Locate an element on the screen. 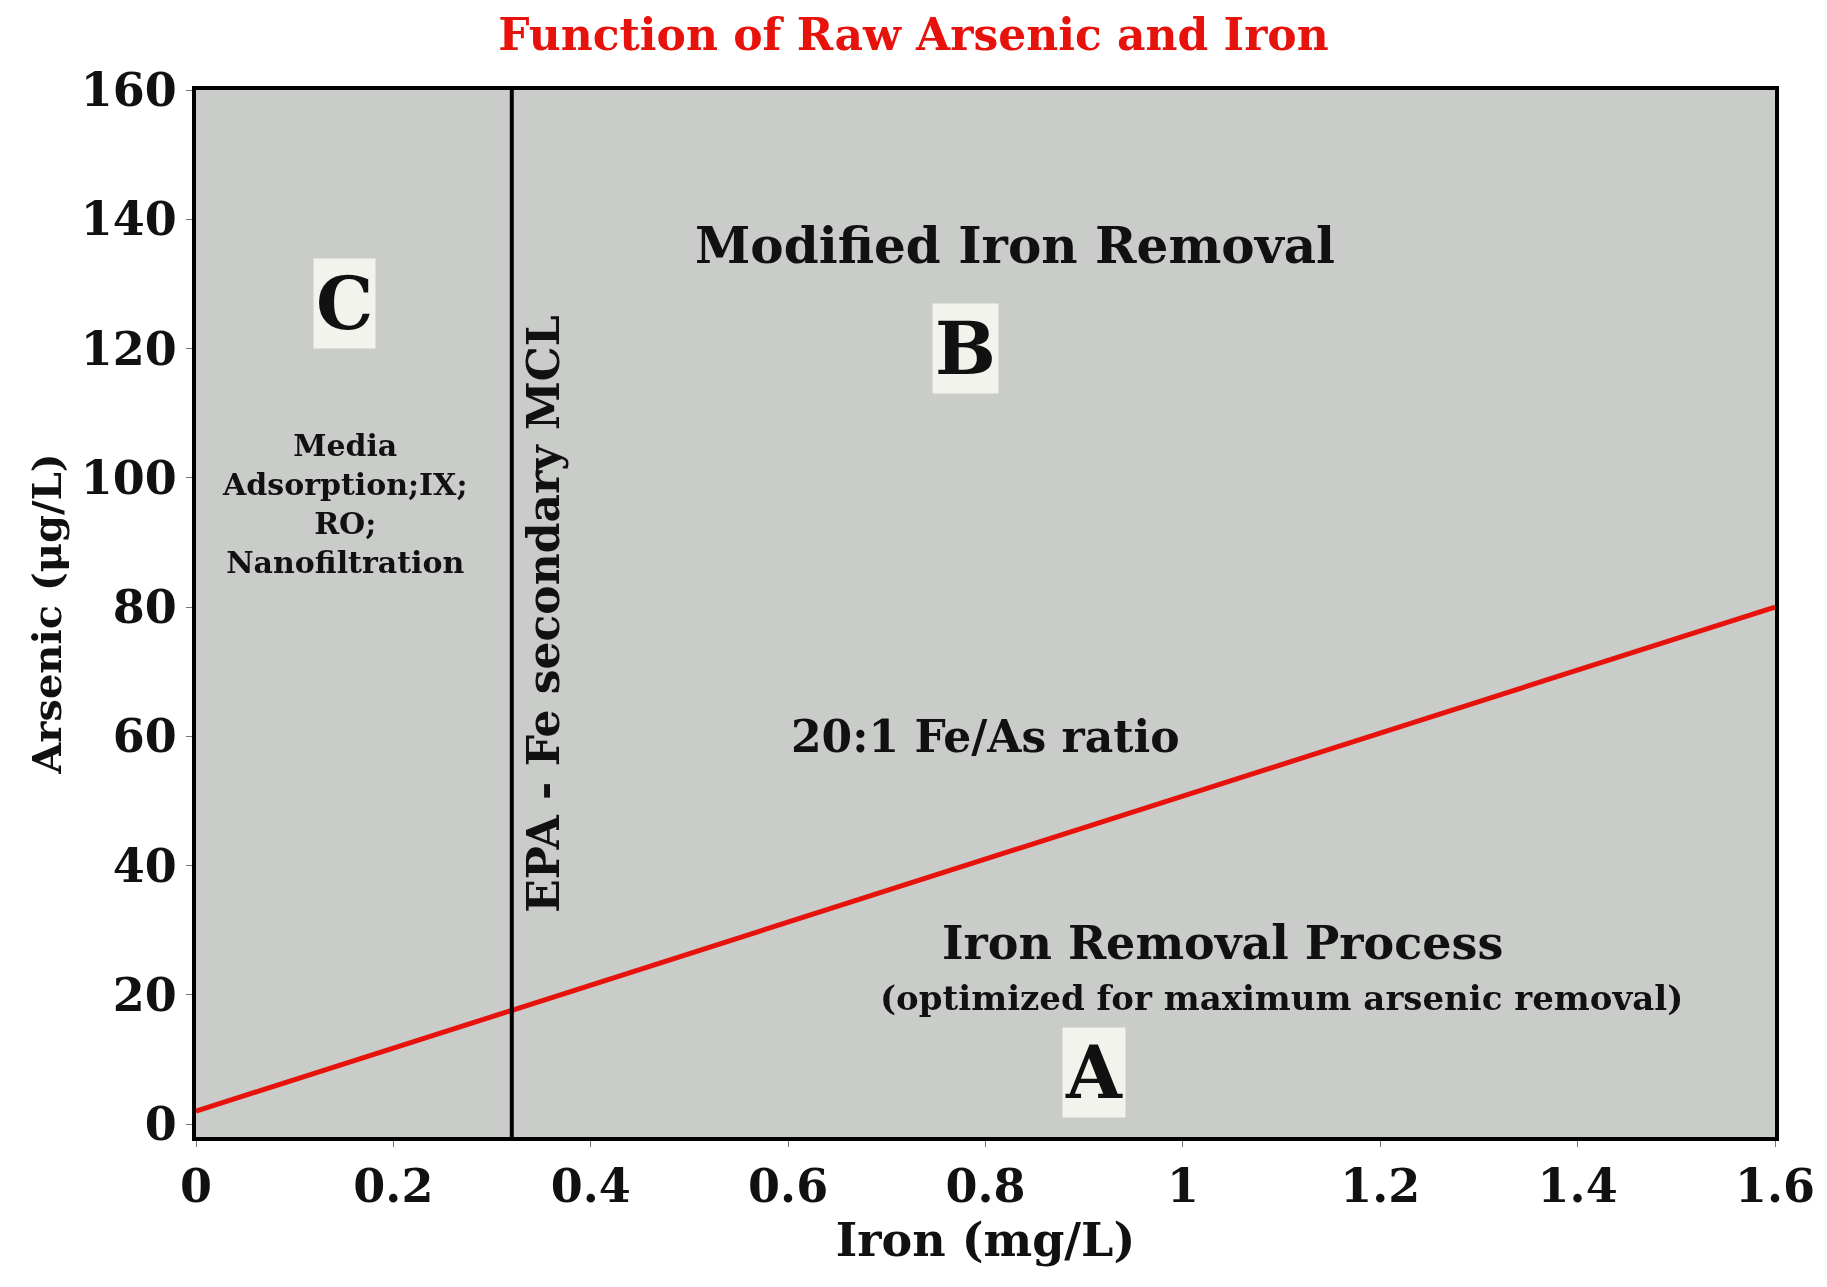  y-tick-label: 80 is located at coordinates (144, 607).